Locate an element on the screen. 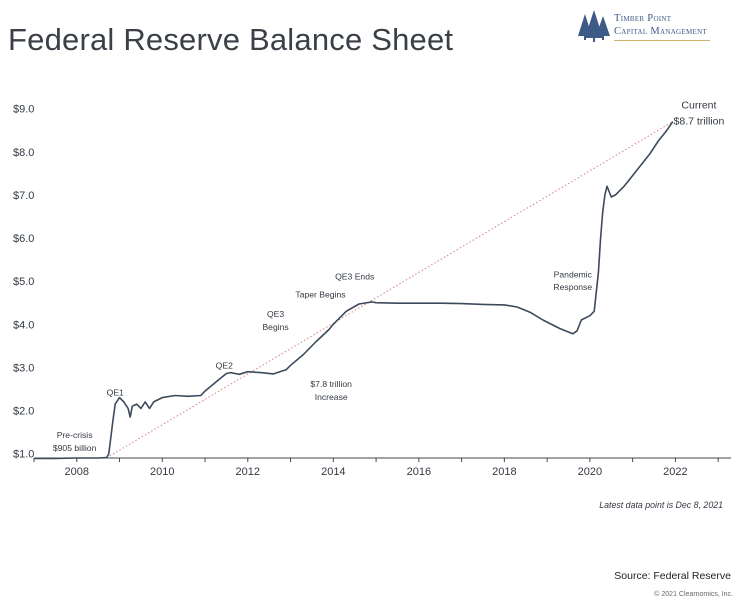  y-tick-label: $1.0 is located at coordinates (23, 455).